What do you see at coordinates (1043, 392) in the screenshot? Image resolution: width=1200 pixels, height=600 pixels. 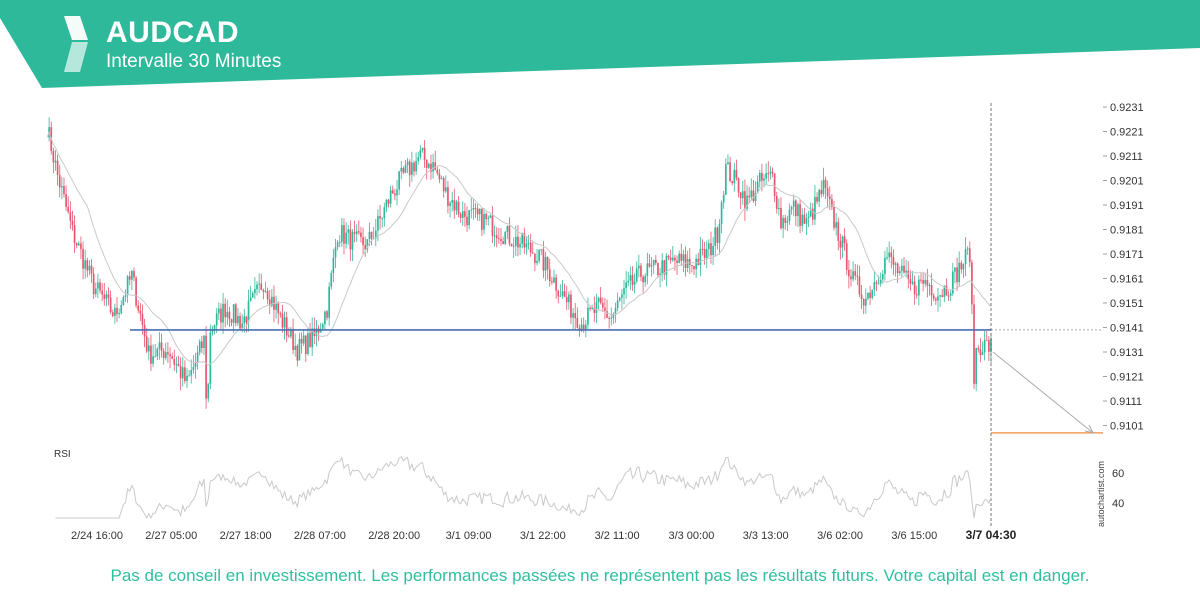 I see `projection-arrow` at bounding box center [1043, 392].